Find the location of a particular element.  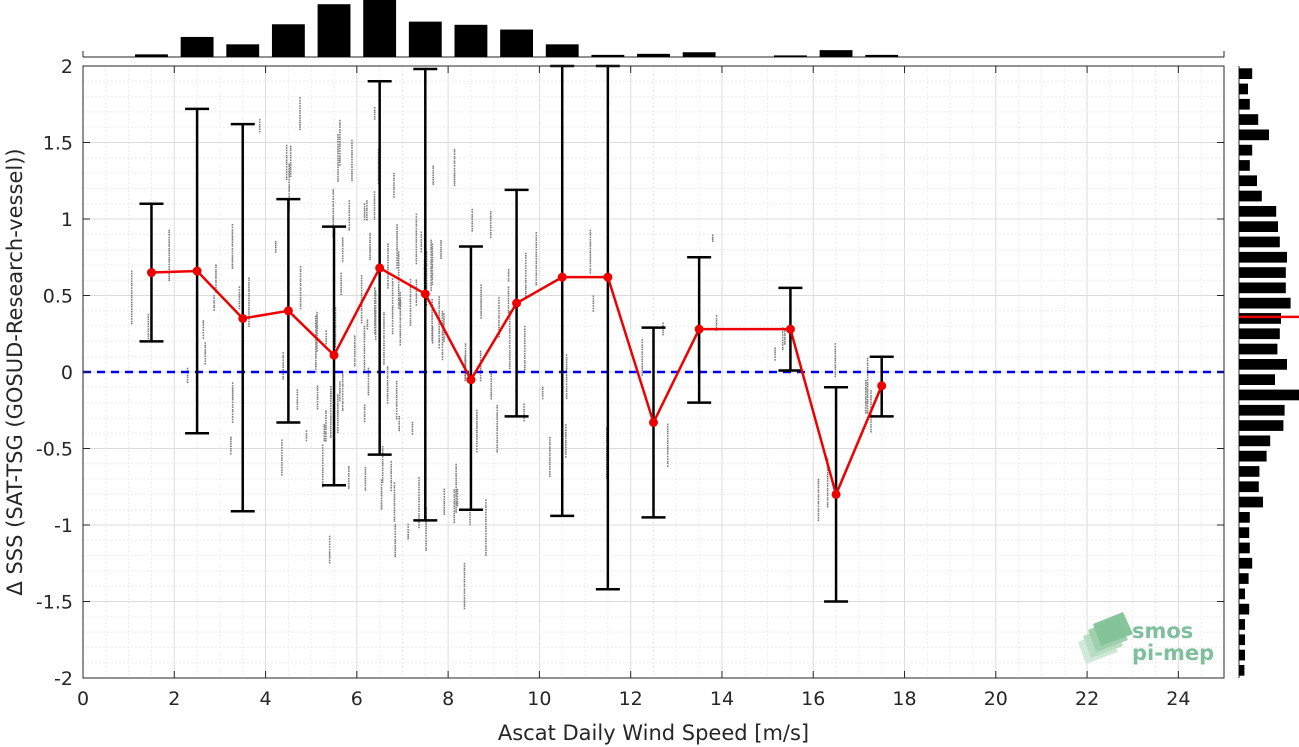

top-histogram is located at coordinates (653, 29).